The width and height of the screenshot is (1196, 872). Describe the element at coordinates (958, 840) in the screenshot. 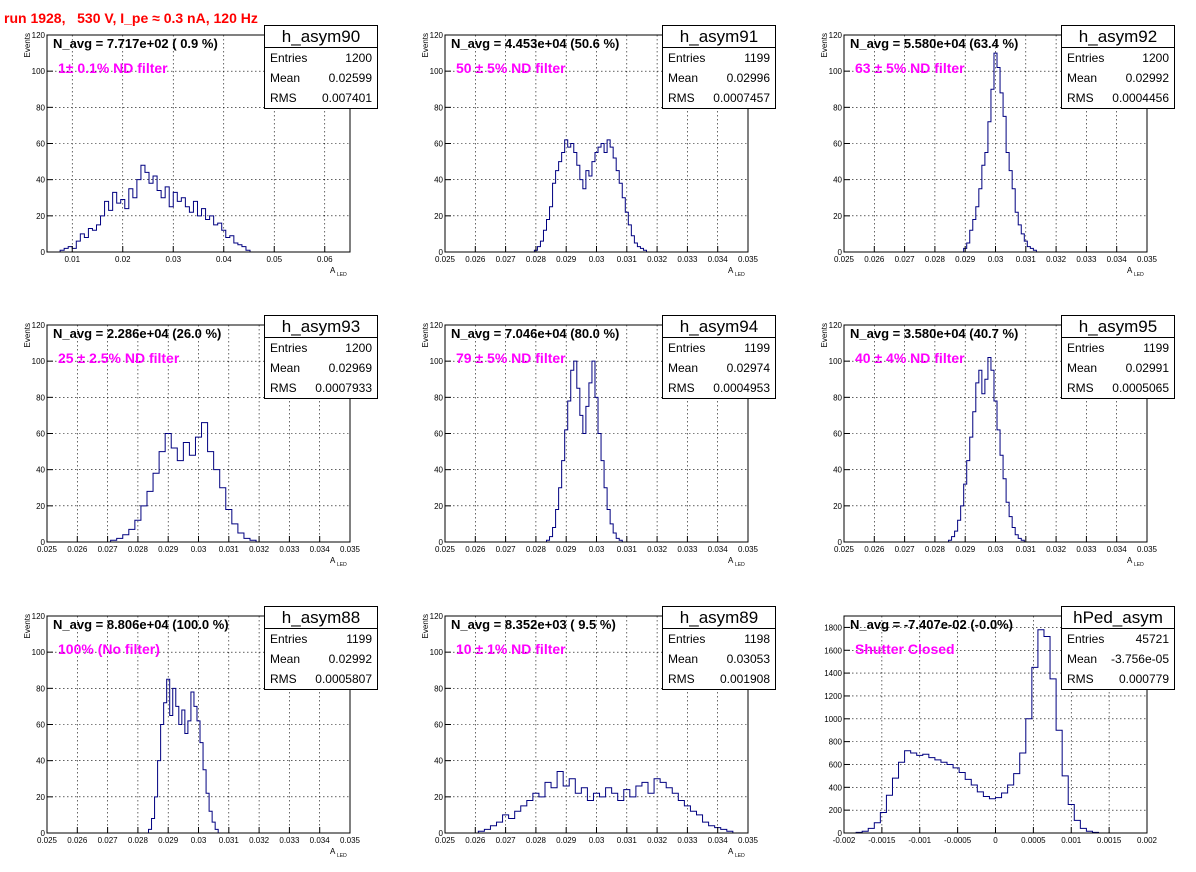

I see `x-tick-label: -0.0005` at that location.